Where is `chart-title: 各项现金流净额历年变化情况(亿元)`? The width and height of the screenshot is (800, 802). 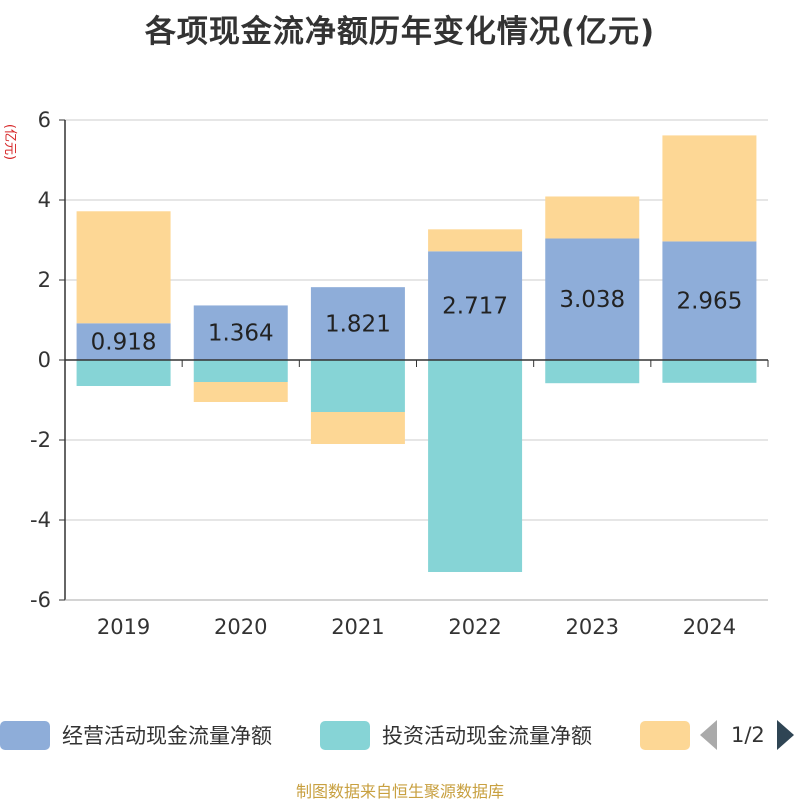 chart-title: 各项现金流净额历年变化情况(亿元) is located at coordinates (400, 32).